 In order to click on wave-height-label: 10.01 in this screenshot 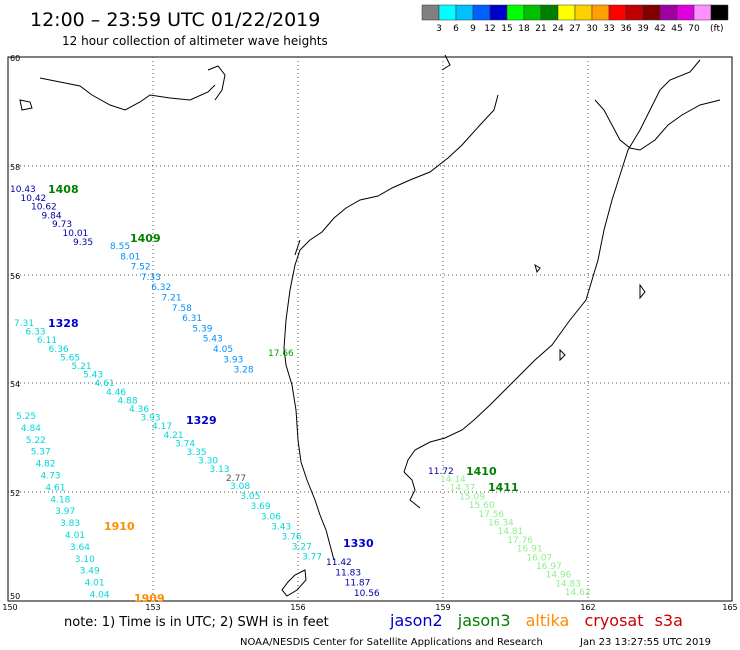, I will do `click(76, 234)`.